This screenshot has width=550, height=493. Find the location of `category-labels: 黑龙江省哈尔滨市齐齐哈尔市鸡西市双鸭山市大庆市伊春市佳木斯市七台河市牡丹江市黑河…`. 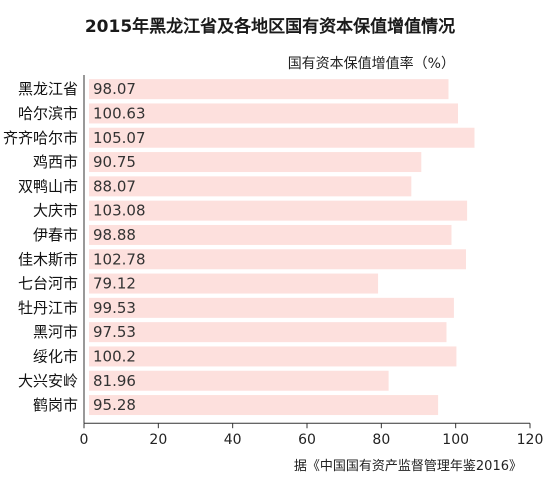

category-labels: 黑龙江省哈尔滨市齐齐哈尔市鸡西市双鸭山市大庆市伊春市佳木斯市七台河市牡丹江市黑河… is located at coordinates (40, 247).